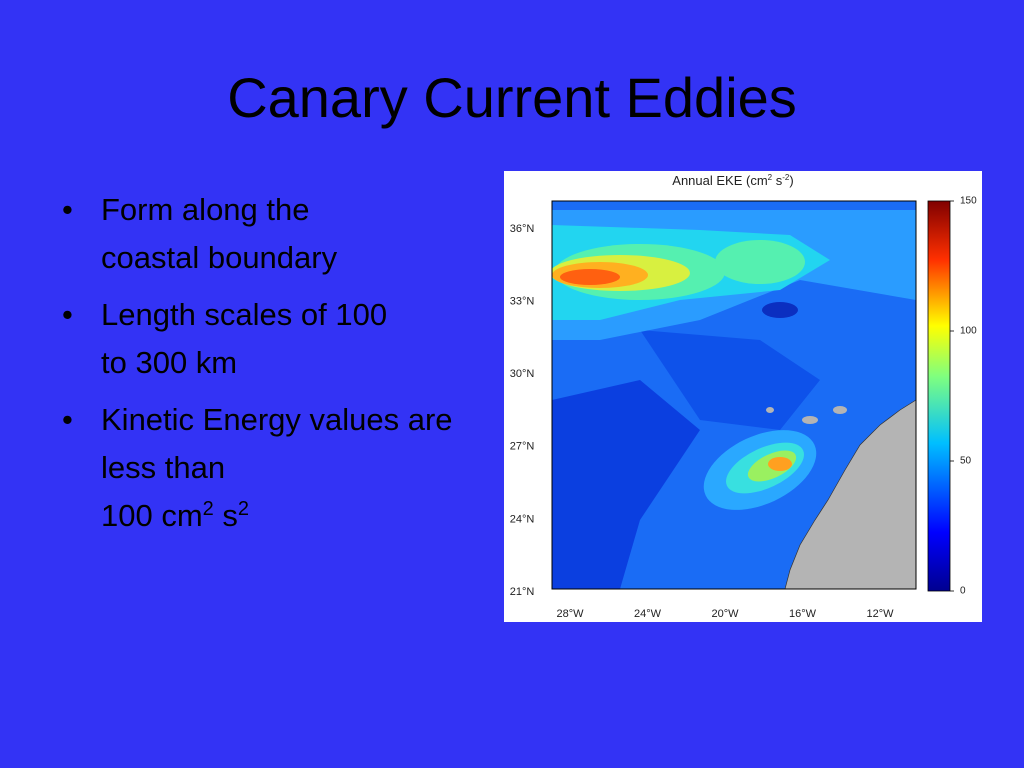  I want to click on latitude-label: 21°N, so click(522, 592).